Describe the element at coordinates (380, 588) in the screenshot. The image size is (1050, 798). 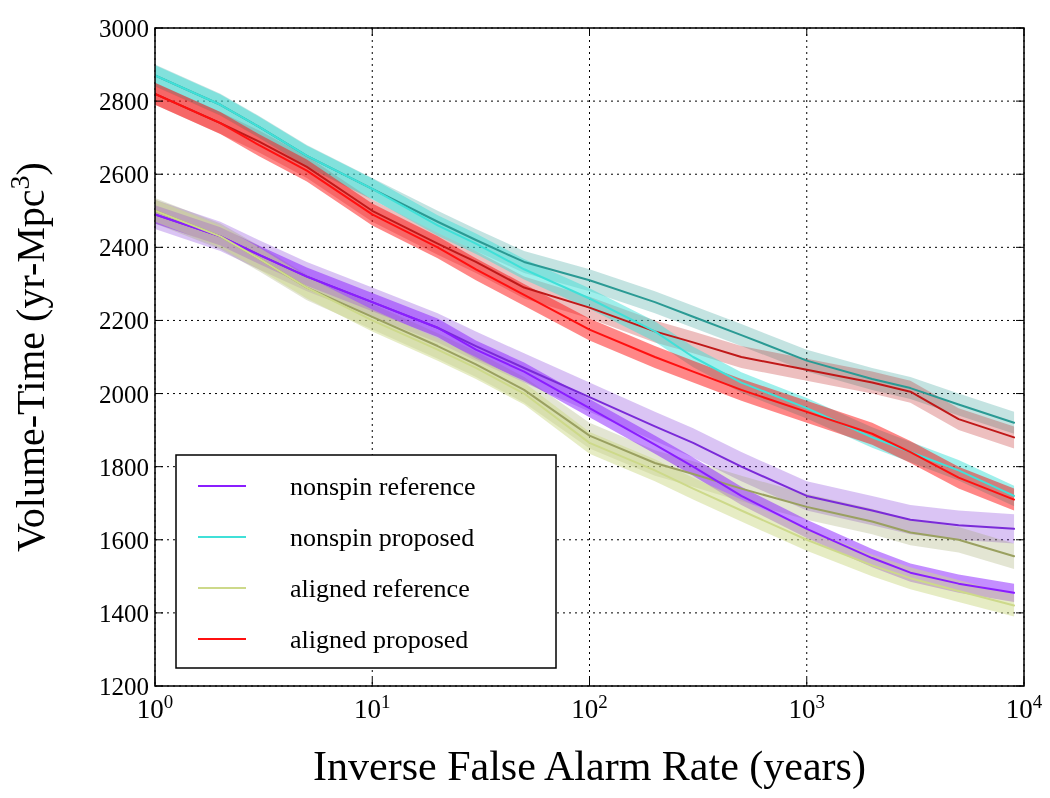
I see `legend-label: aligned reference` at that location.